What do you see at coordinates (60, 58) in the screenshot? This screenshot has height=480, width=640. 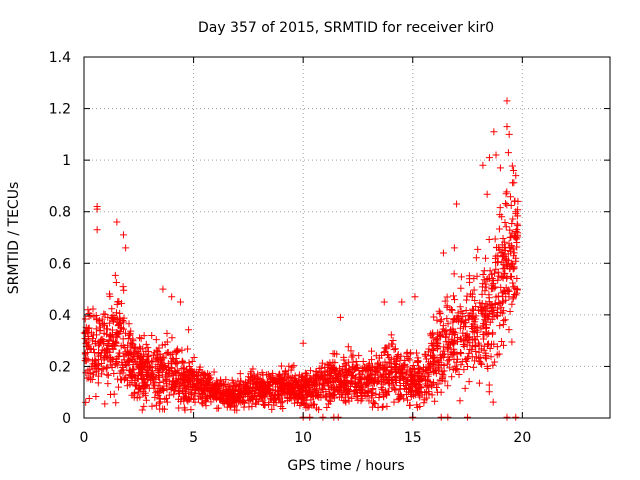 I see `y-tick-label: 1.4` at bounding box center [60, 58].